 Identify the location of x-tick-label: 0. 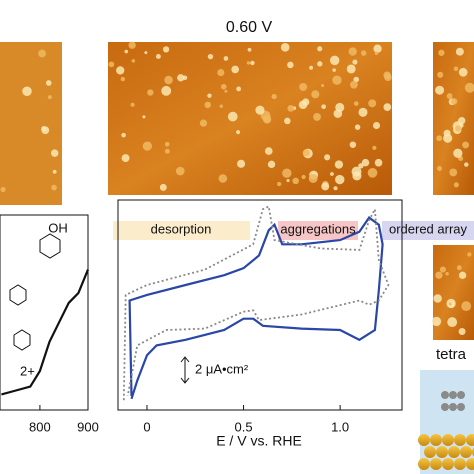
(146, 426).